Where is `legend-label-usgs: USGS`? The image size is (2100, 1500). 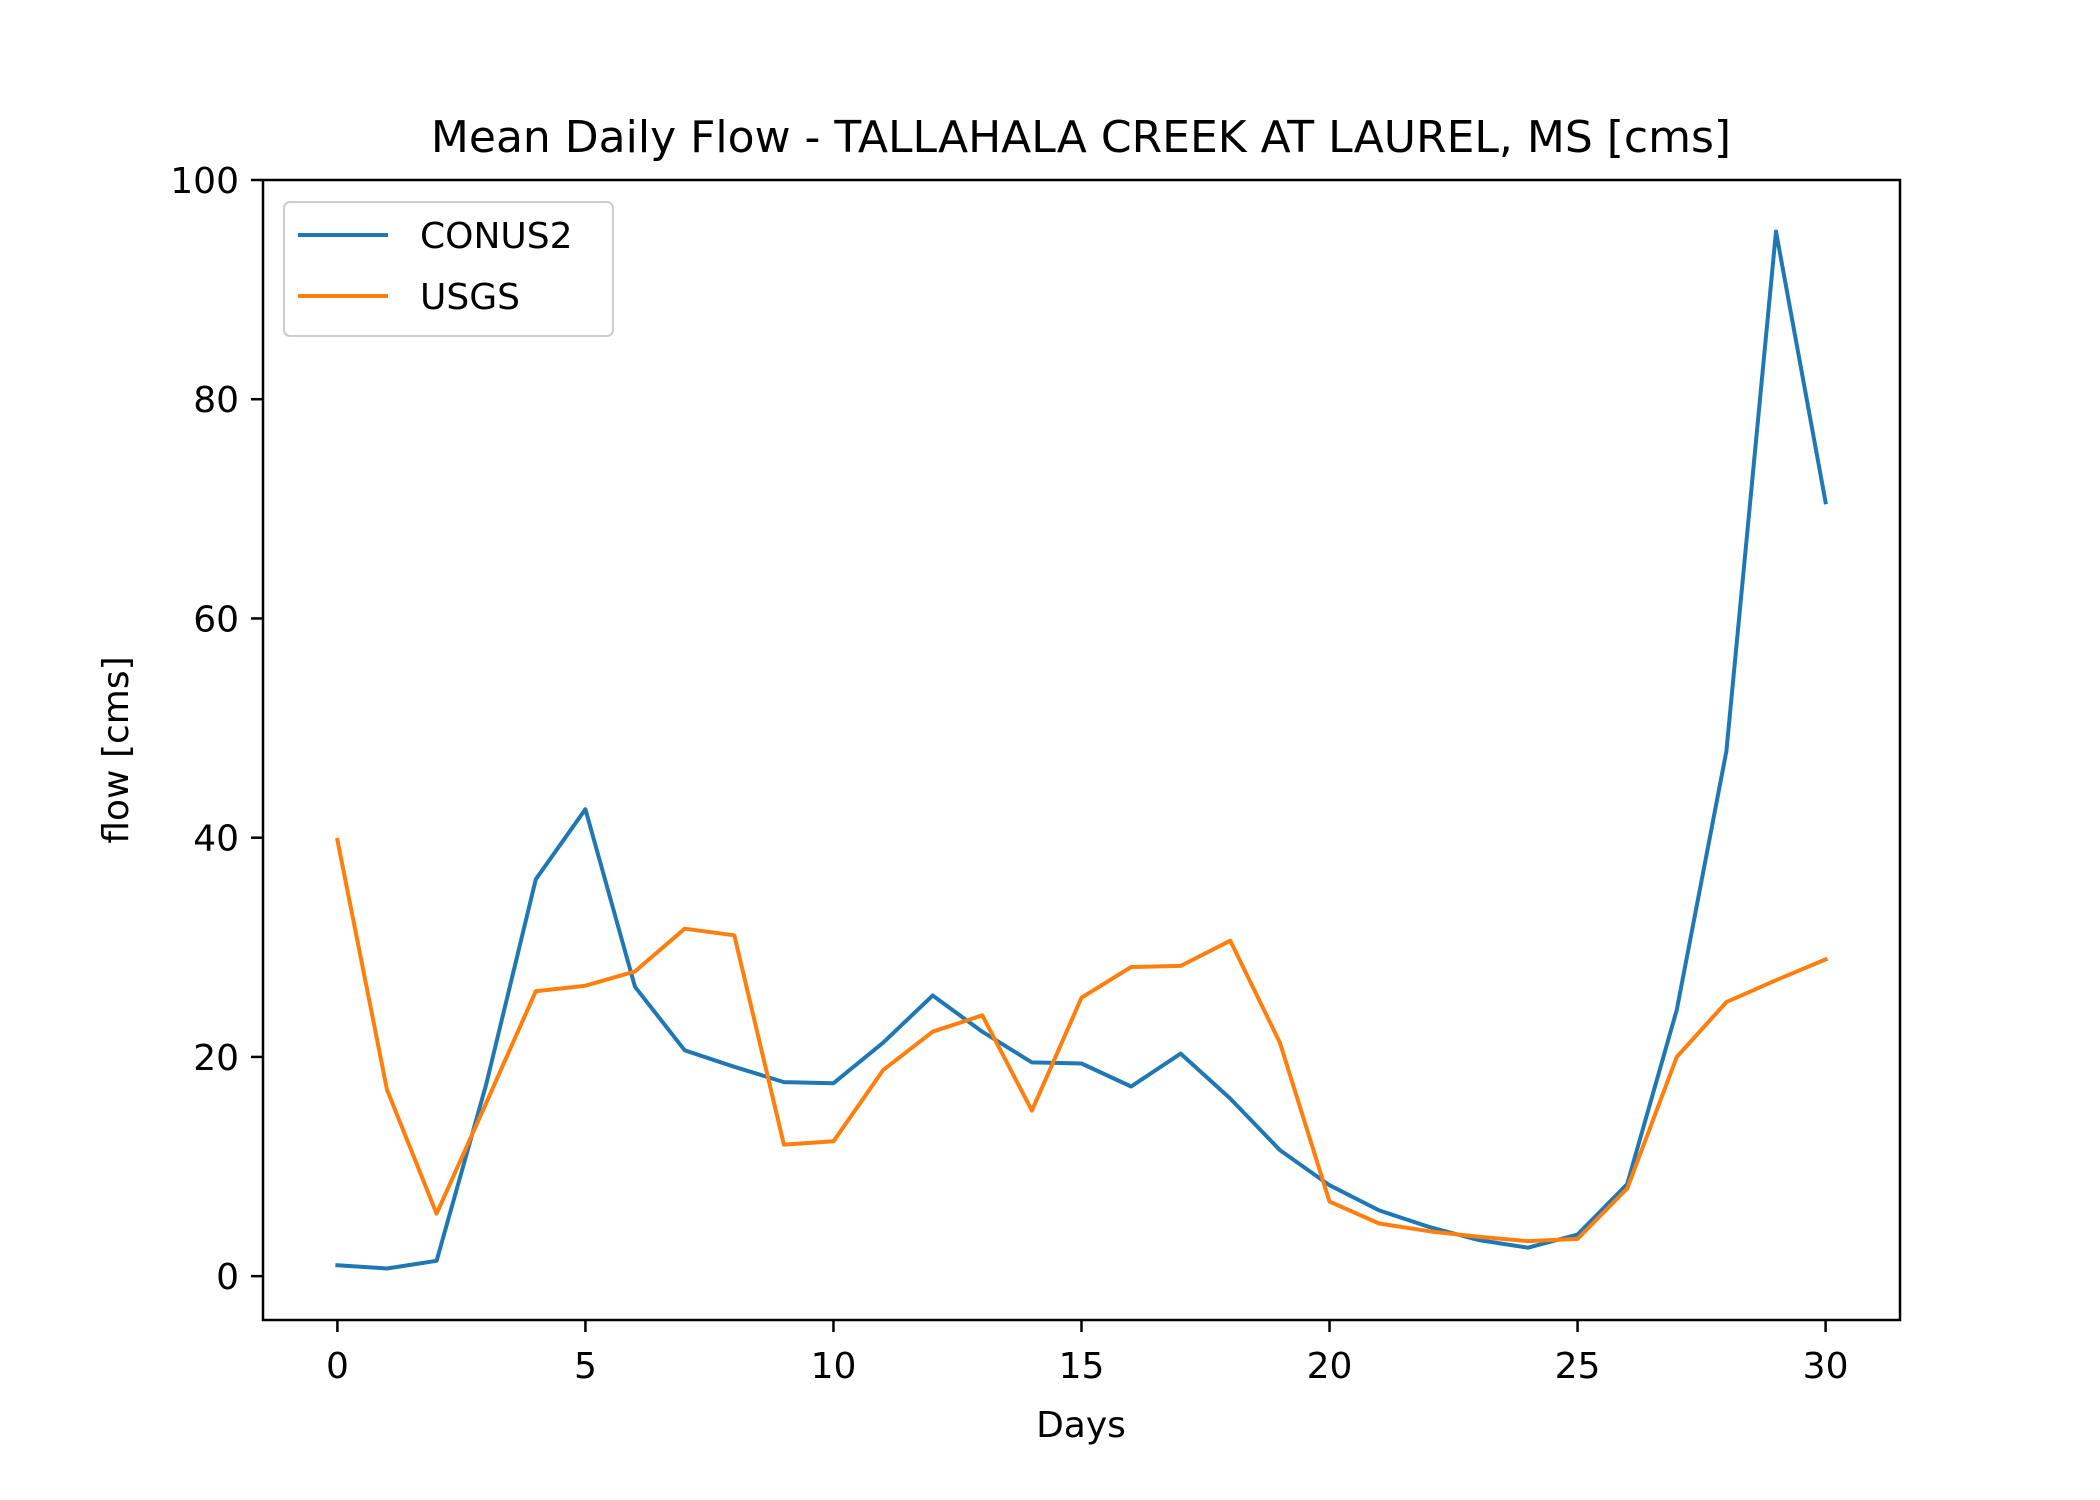
legend-label-usgs: USGS is located at coordinates (470, 297).